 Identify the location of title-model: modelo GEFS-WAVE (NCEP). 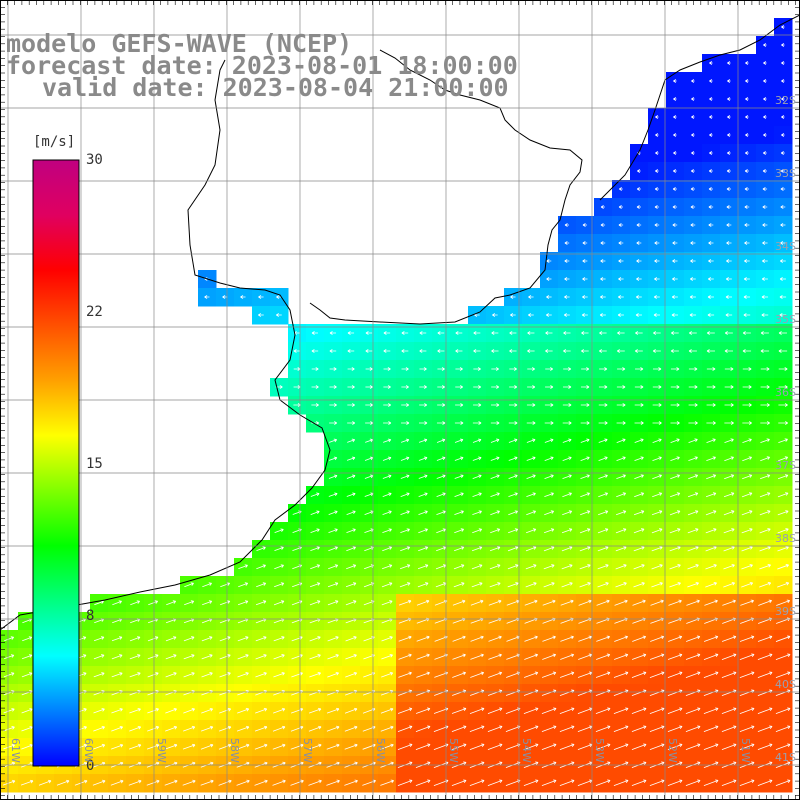
(179, 43).